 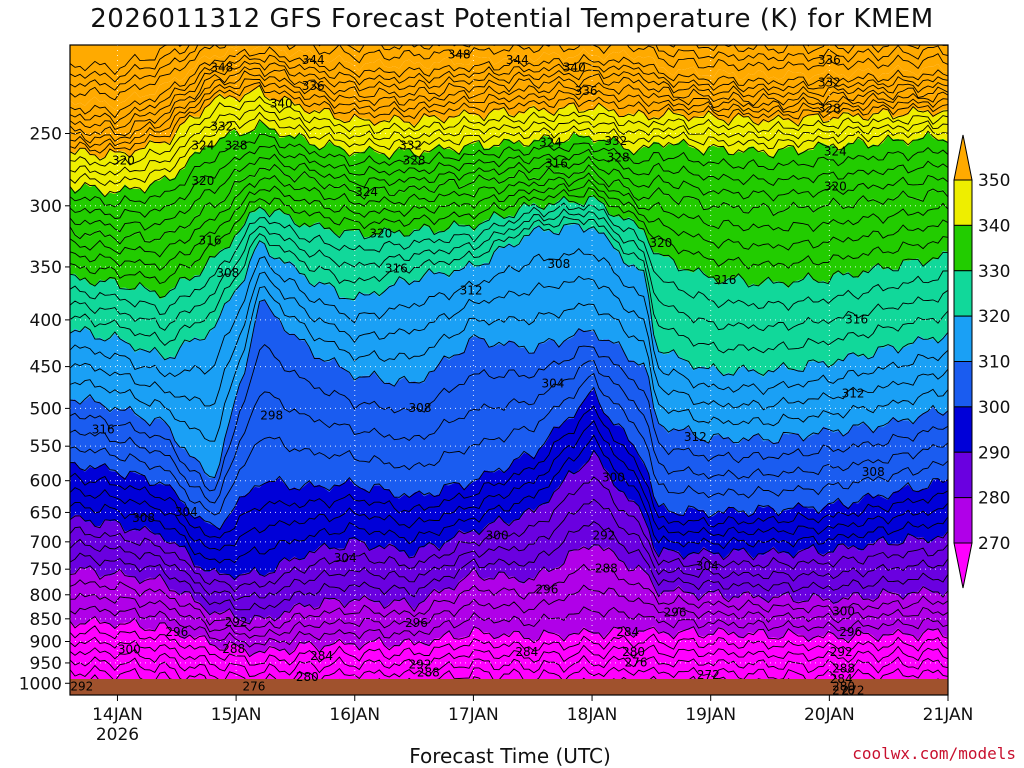 I want to click on y-tick-label: 700, so click(x=46, y=543).